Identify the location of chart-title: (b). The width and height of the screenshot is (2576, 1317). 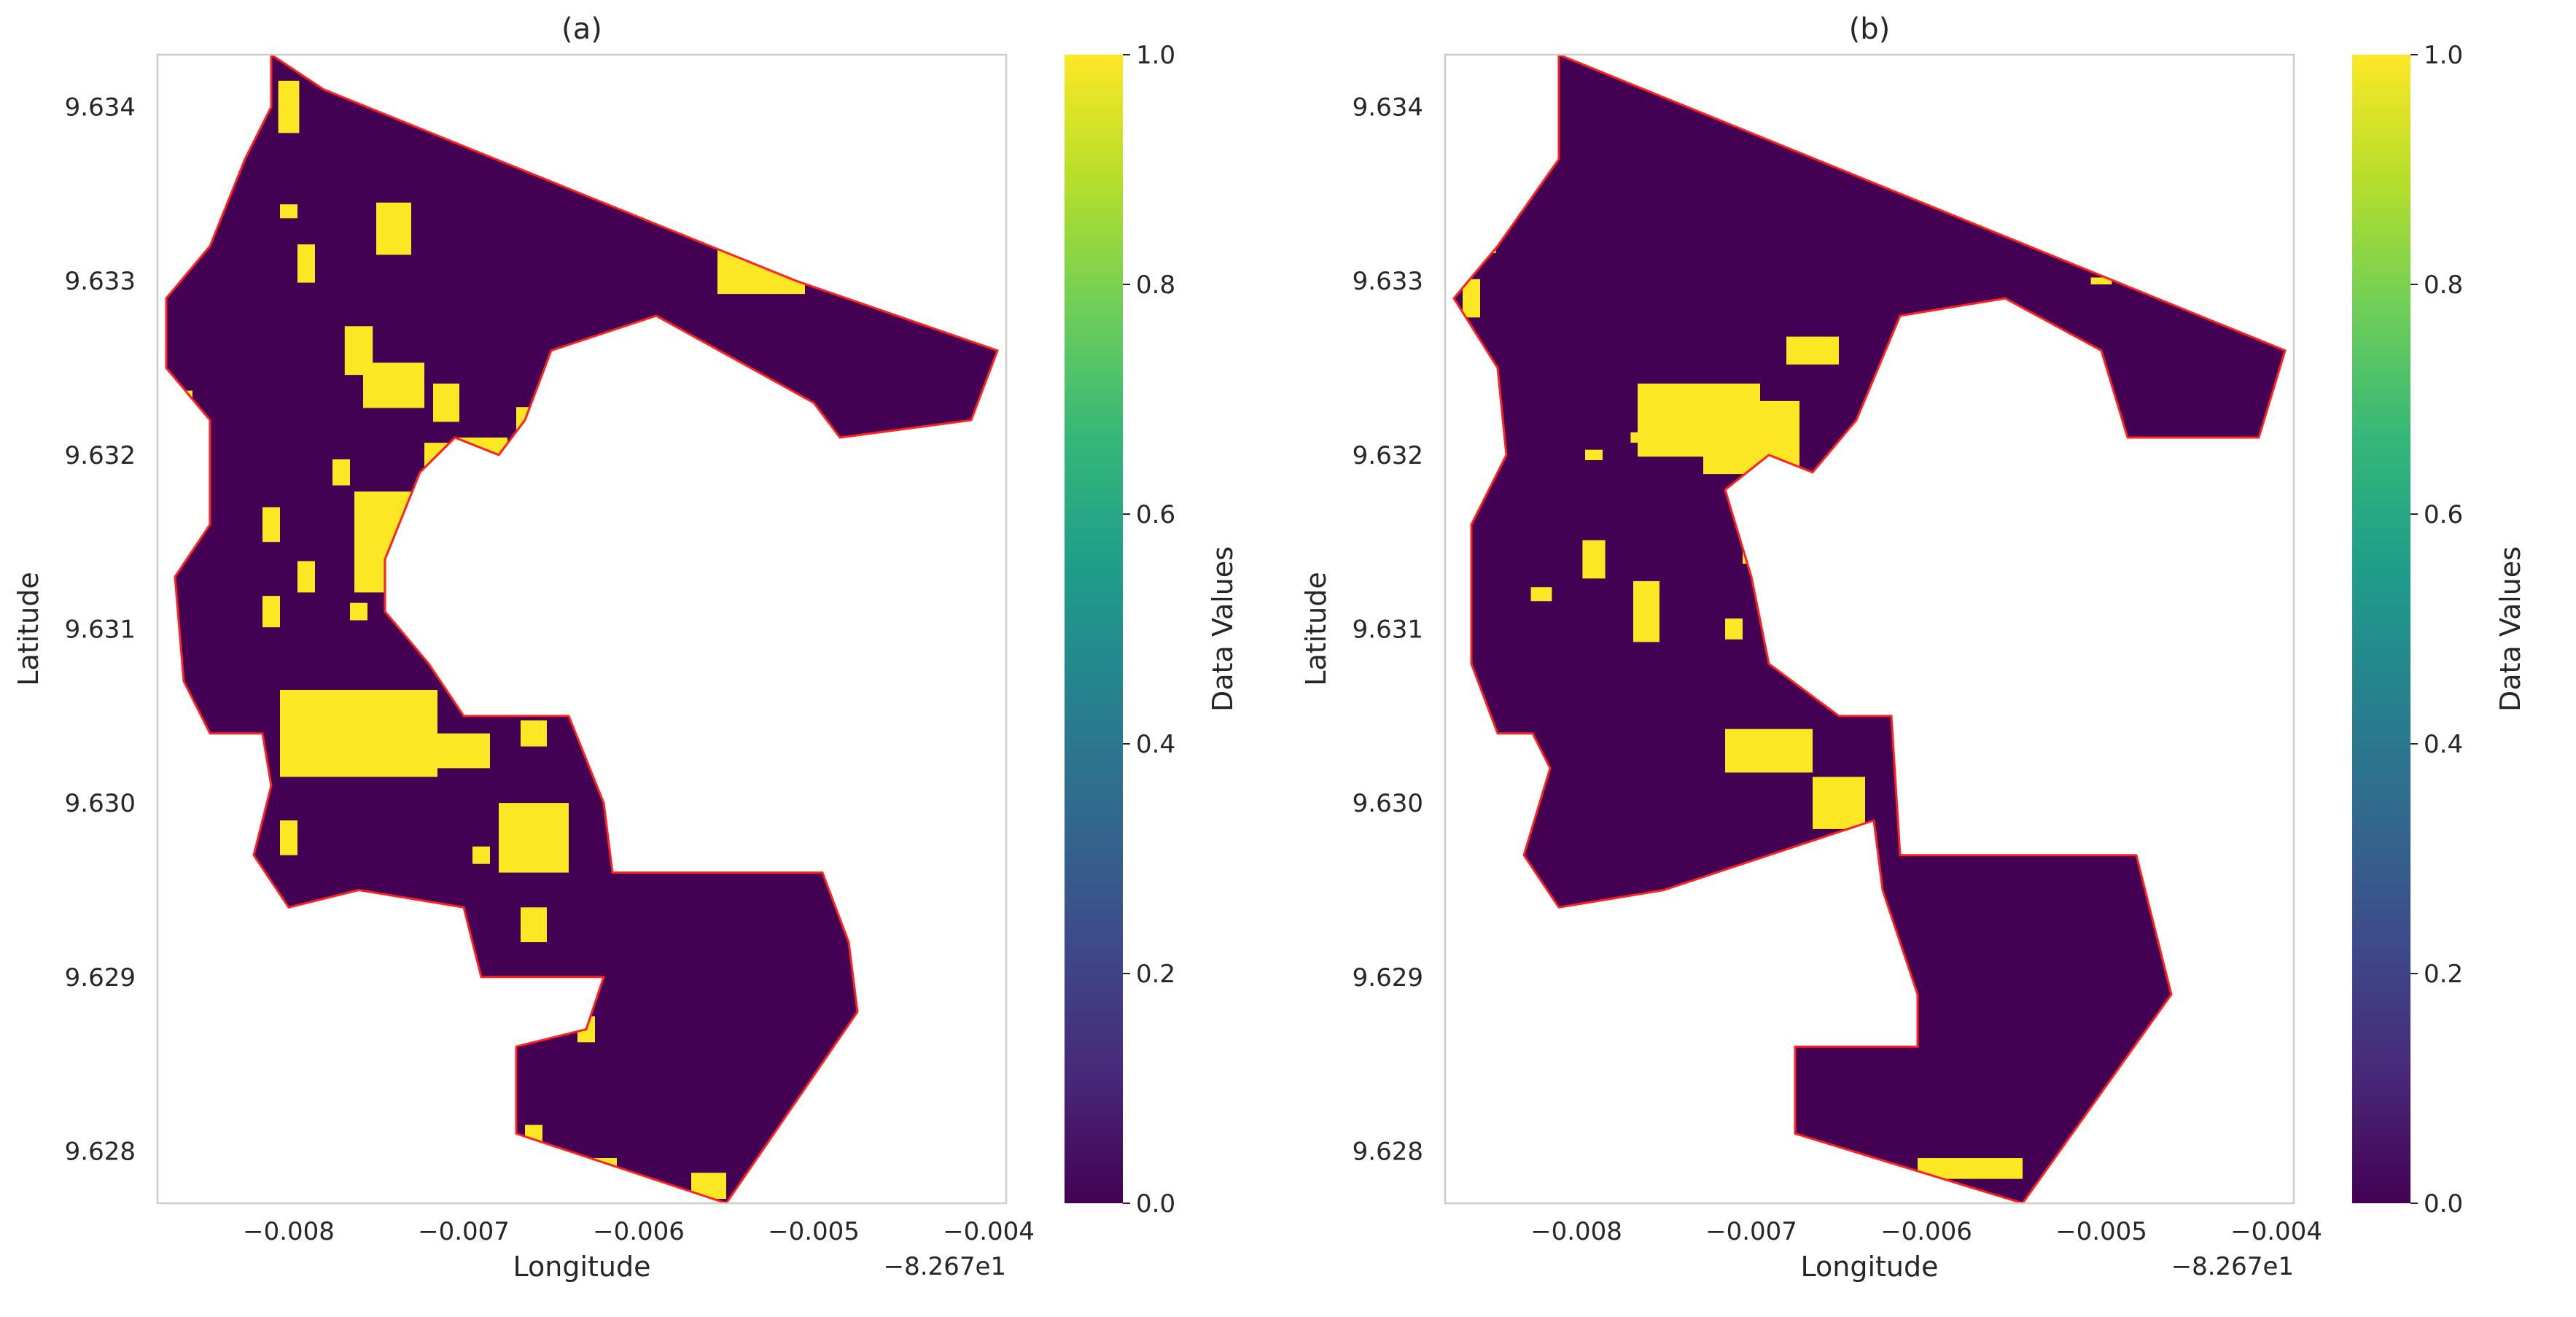
(1870, 29).